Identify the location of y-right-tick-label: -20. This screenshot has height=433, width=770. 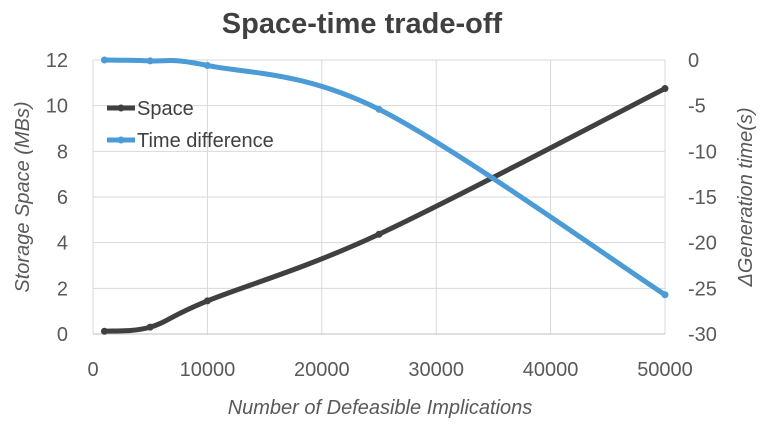
(702, 244).